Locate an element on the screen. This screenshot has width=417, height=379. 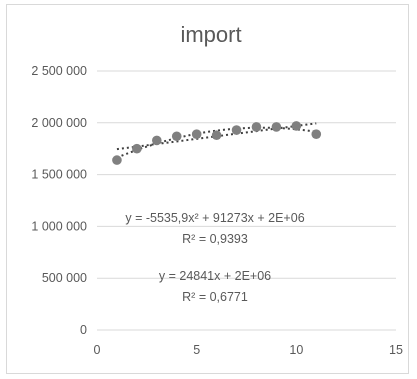
x-tick-label: 15 is located at coordinates (396, 350).